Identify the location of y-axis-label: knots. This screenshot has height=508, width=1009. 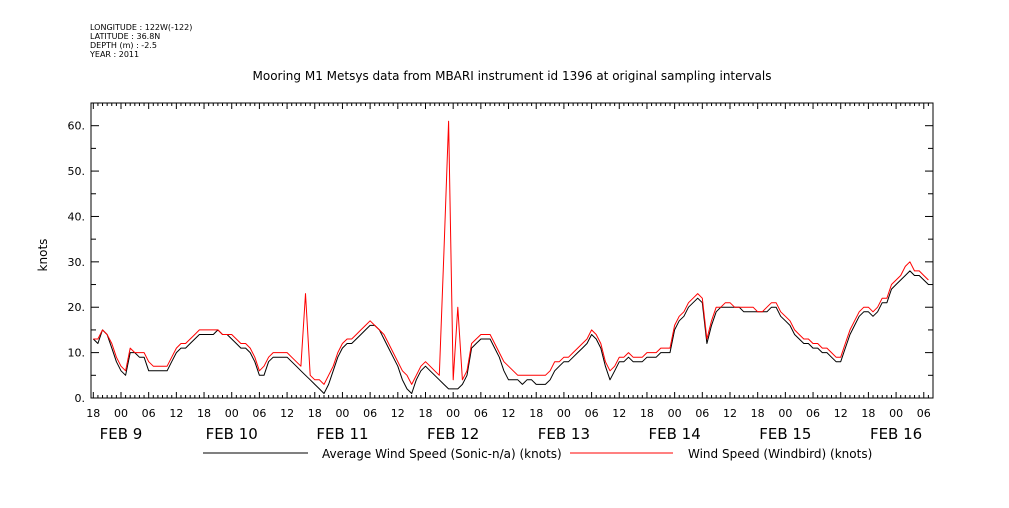
(43, 255).